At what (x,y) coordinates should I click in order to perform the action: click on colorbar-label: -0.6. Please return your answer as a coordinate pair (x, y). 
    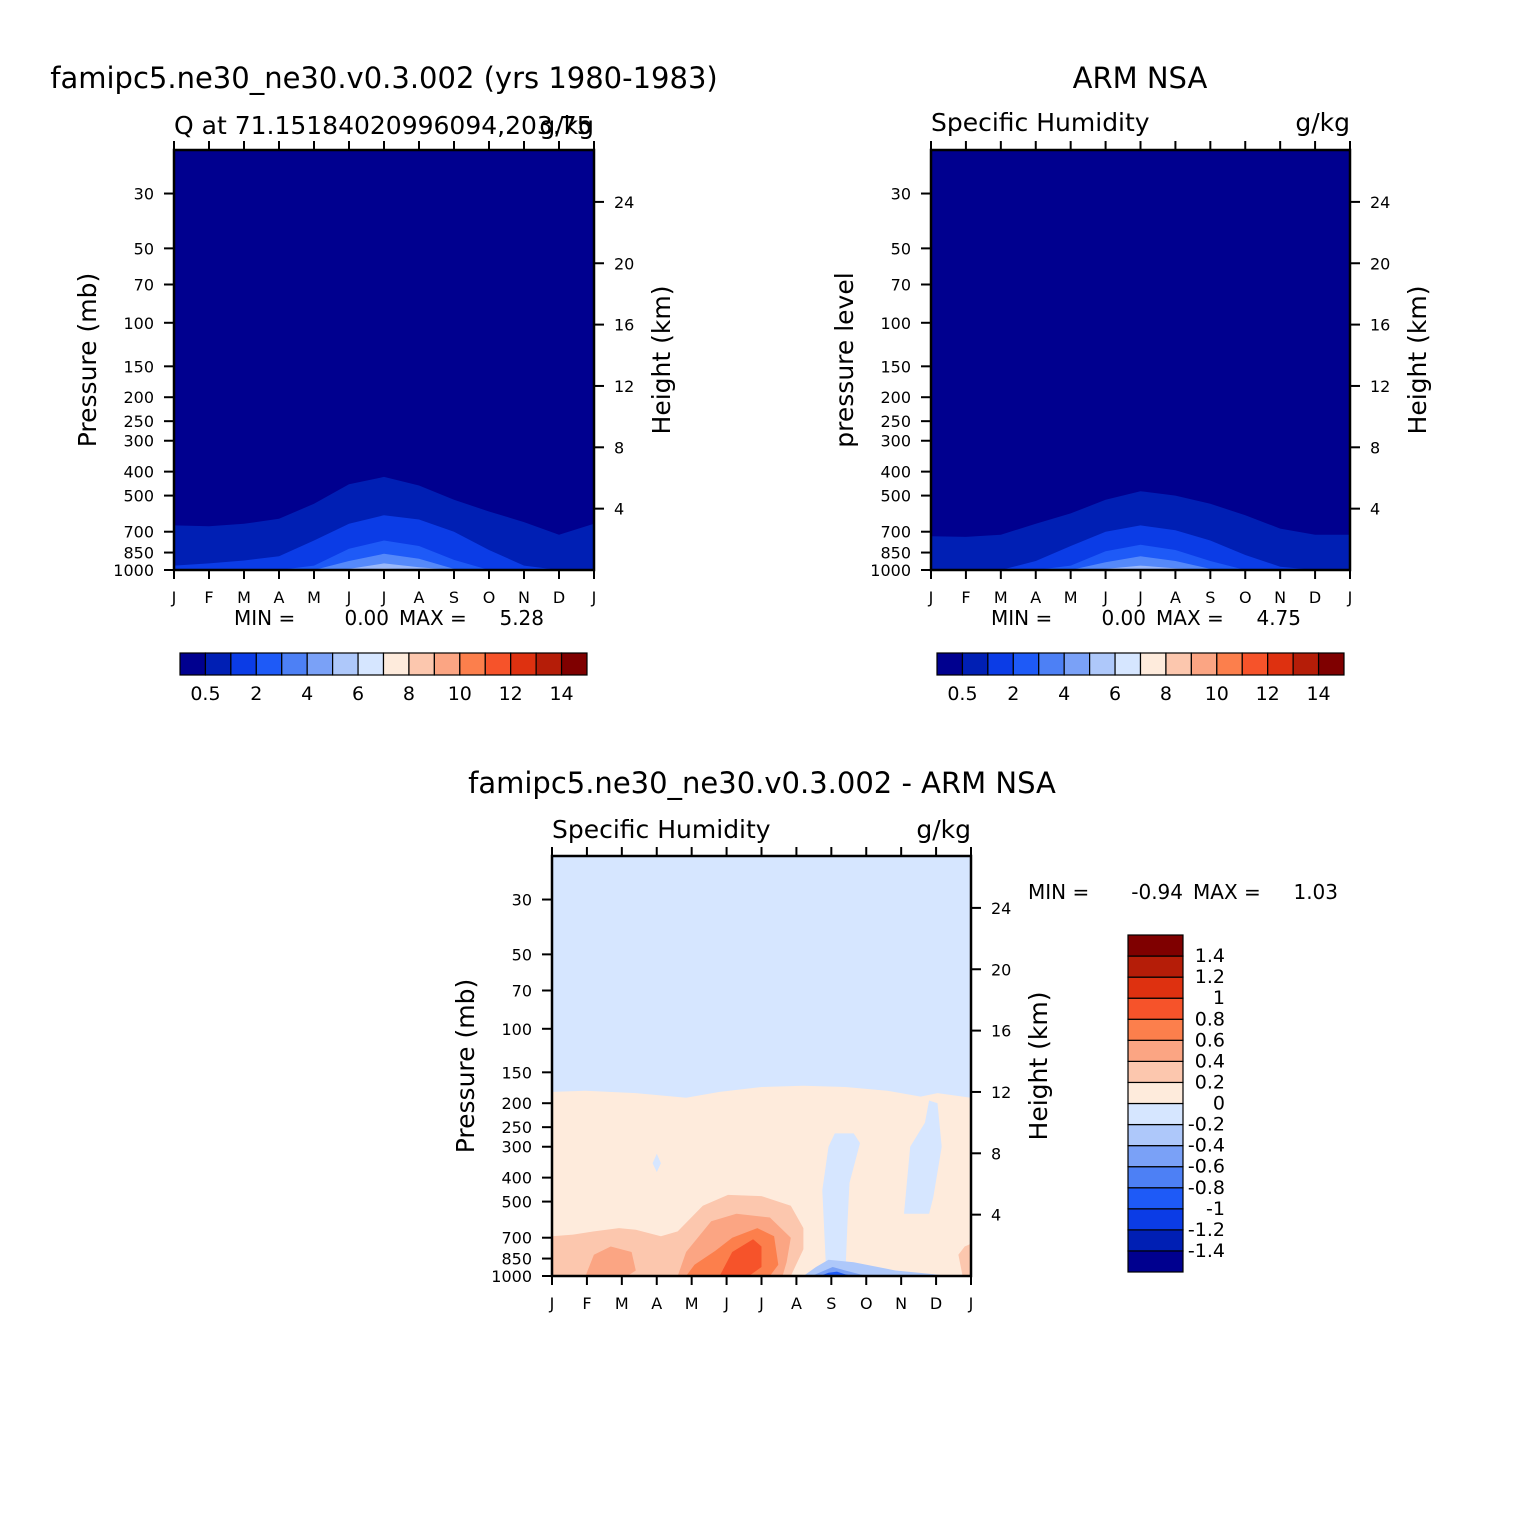
    Looking at the image, I should click on (1206, 1167).